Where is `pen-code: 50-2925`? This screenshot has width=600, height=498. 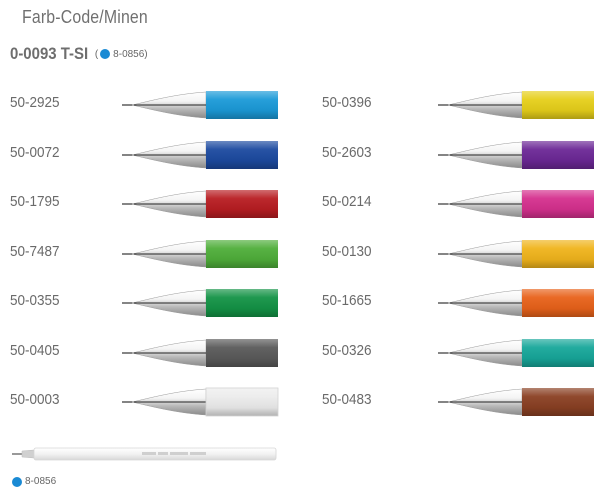 pen-code: 50-2925 is located at coordinates (35, 102).